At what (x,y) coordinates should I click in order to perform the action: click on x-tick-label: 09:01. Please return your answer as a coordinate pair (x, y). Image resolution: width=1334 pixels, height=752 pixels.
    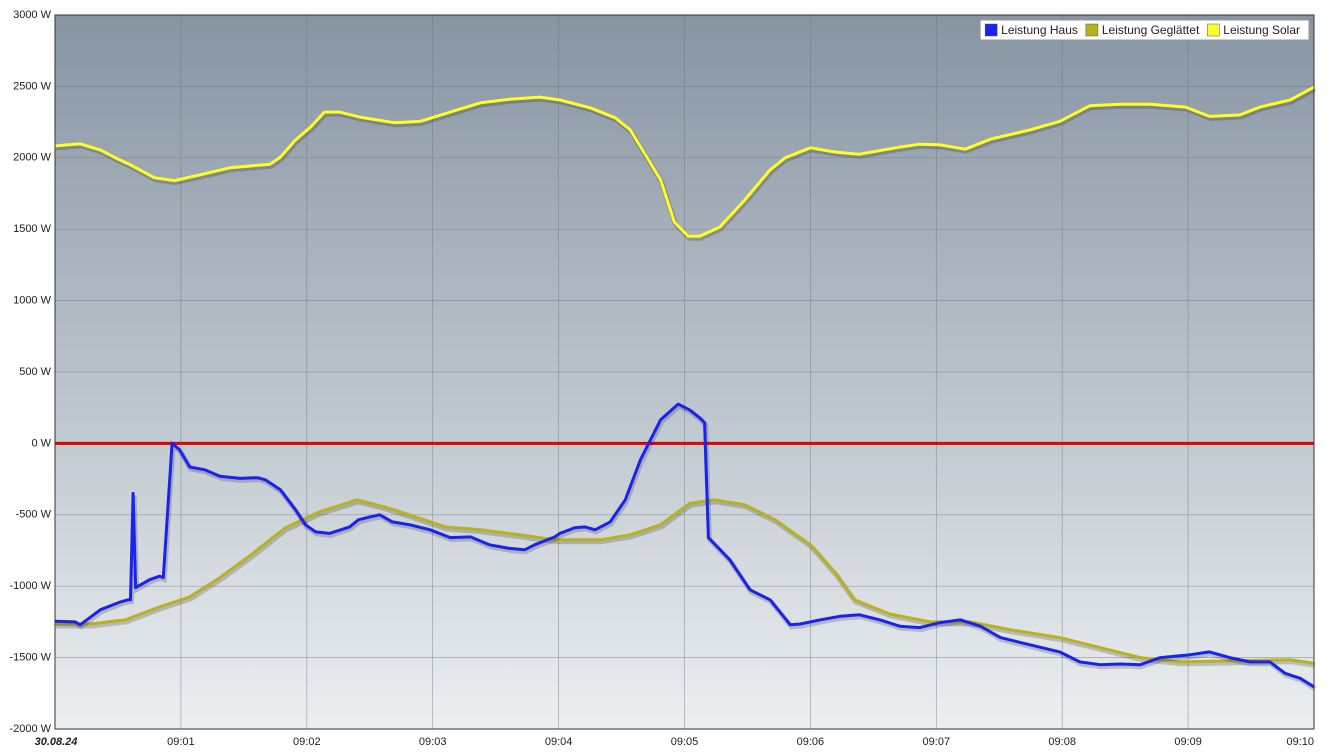
    Looking at the image, I should click on (181, 742).